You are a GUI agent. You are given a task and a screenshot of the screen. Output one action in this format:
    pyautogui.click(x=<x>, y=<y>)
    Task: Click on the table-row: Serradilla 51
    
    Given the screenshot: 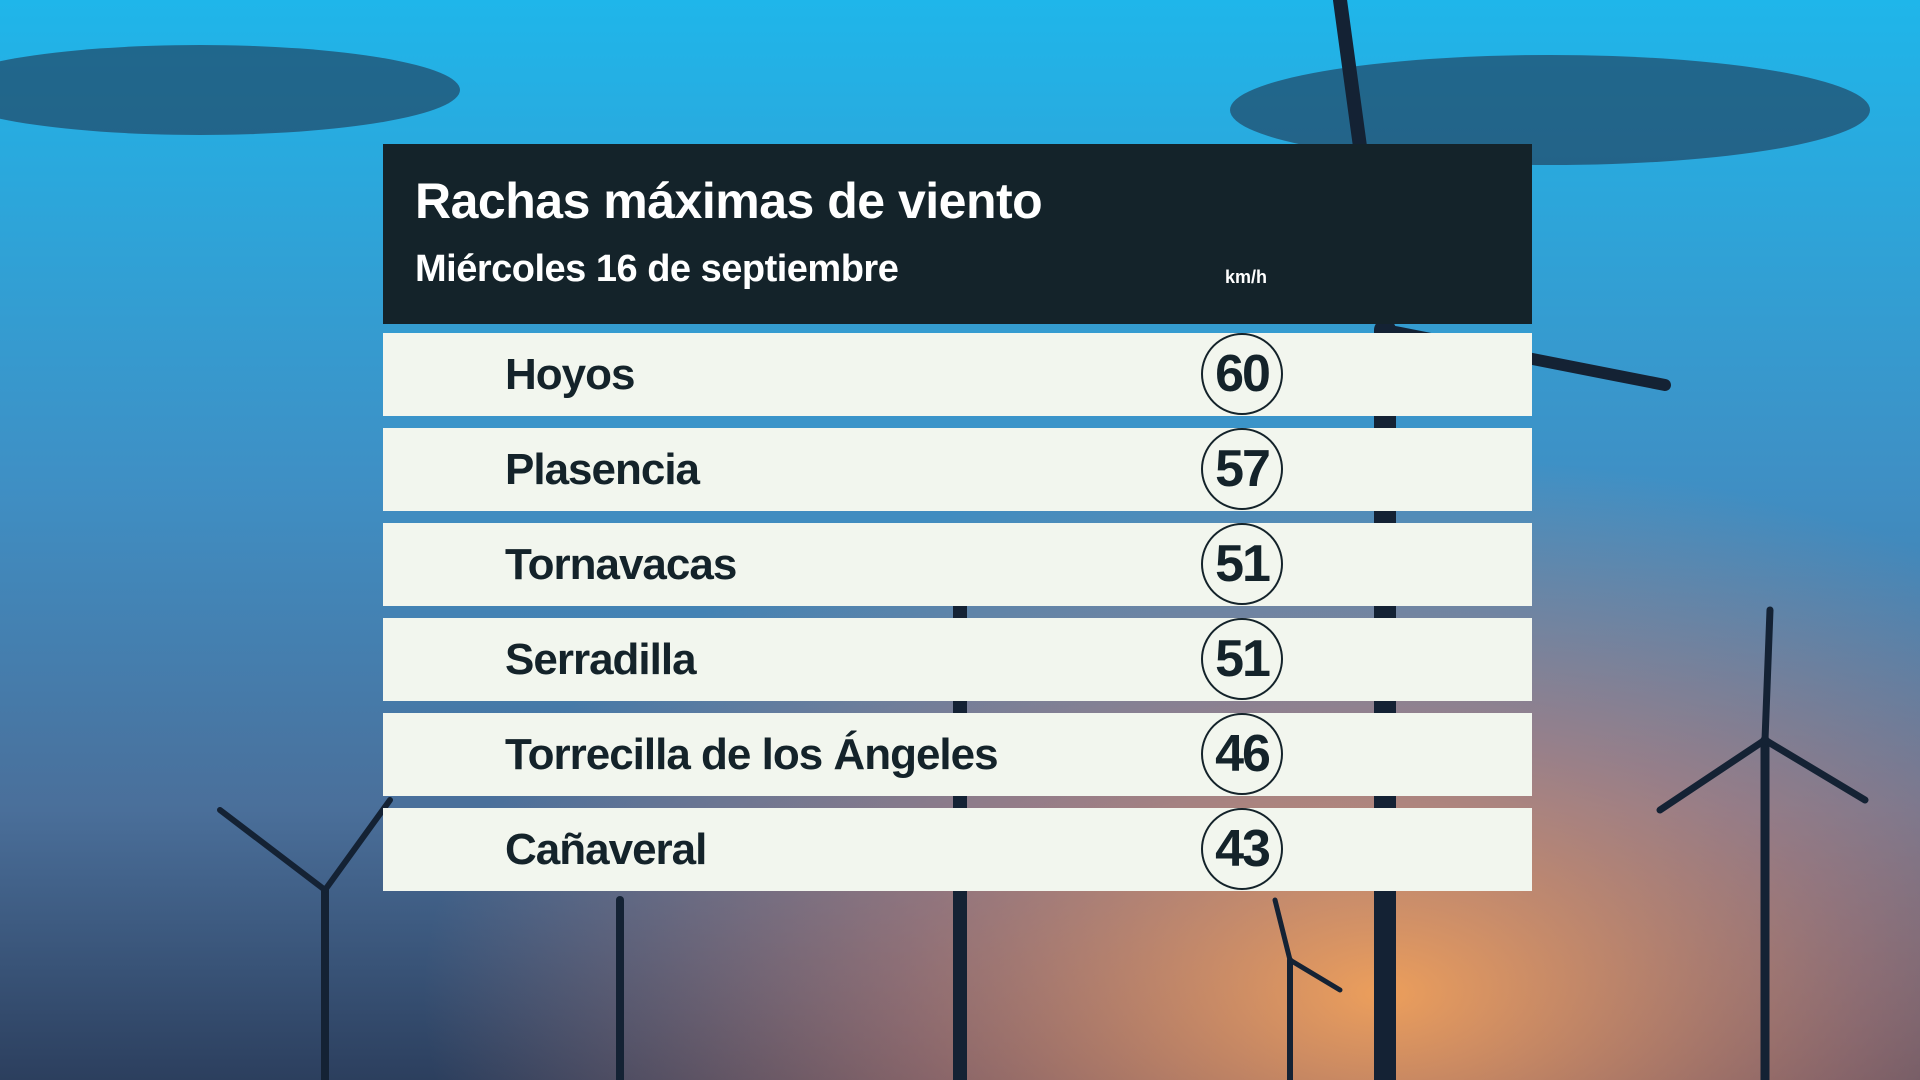 What is the action you would take?
    pyautogui.click(x=957, y=659)
    